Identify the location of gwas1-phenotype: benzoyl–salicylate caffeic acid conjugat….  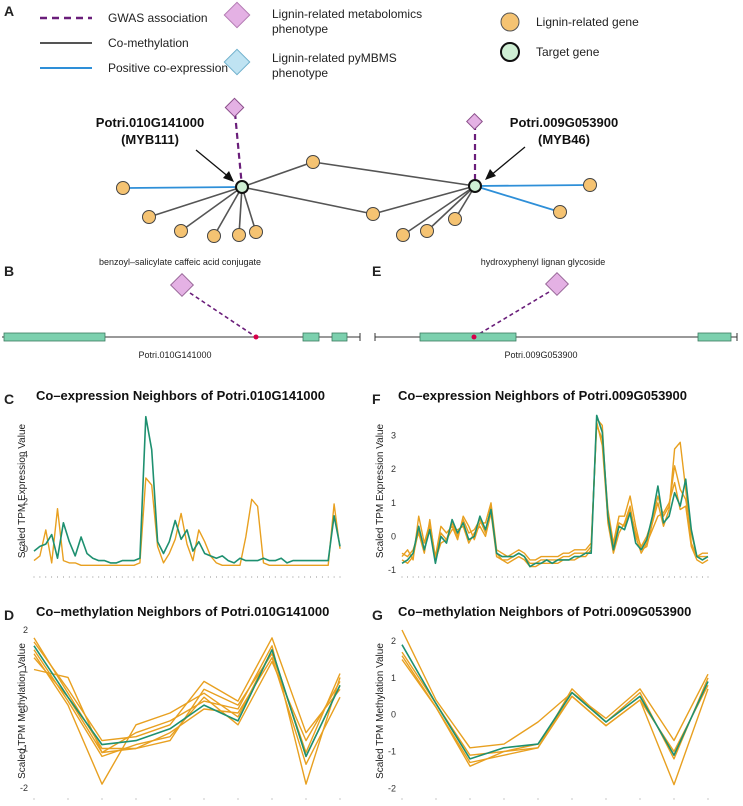
(180, 262).